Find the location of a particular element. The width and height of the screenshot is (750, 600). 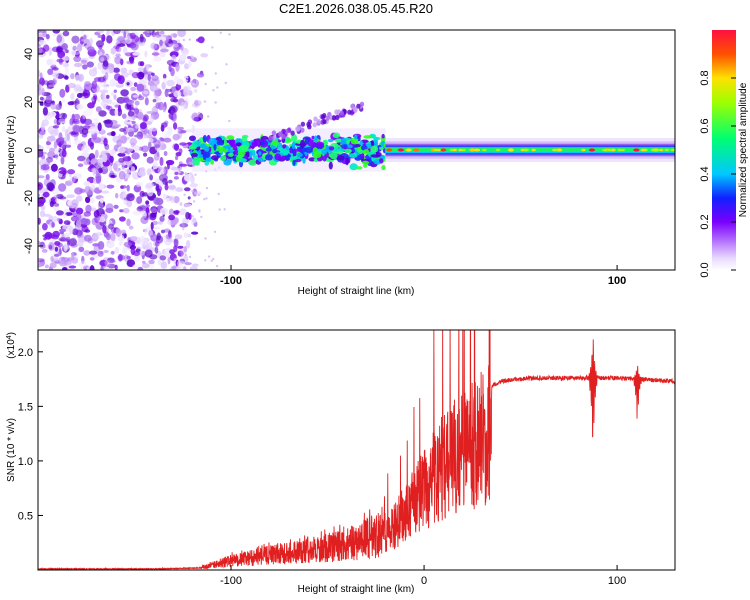

y-tick-label: 20 is located at coordinates (29, 102).